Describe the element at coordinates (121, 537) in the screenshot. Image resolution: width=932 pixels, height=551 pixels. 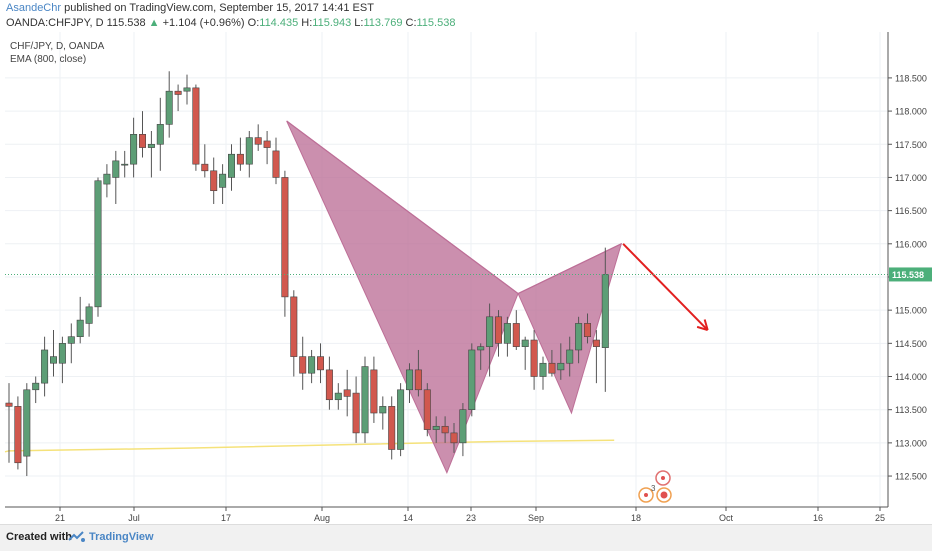
I see `tradingview-brand-link: TradingView` at that location.